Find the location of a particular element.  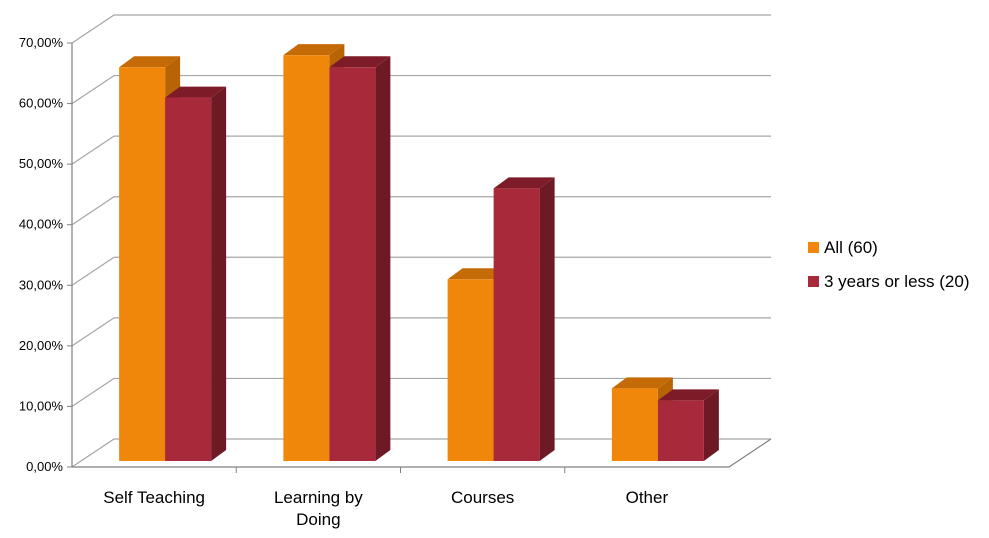

x-tick-label: Courses is located at coordinates (482, 497).